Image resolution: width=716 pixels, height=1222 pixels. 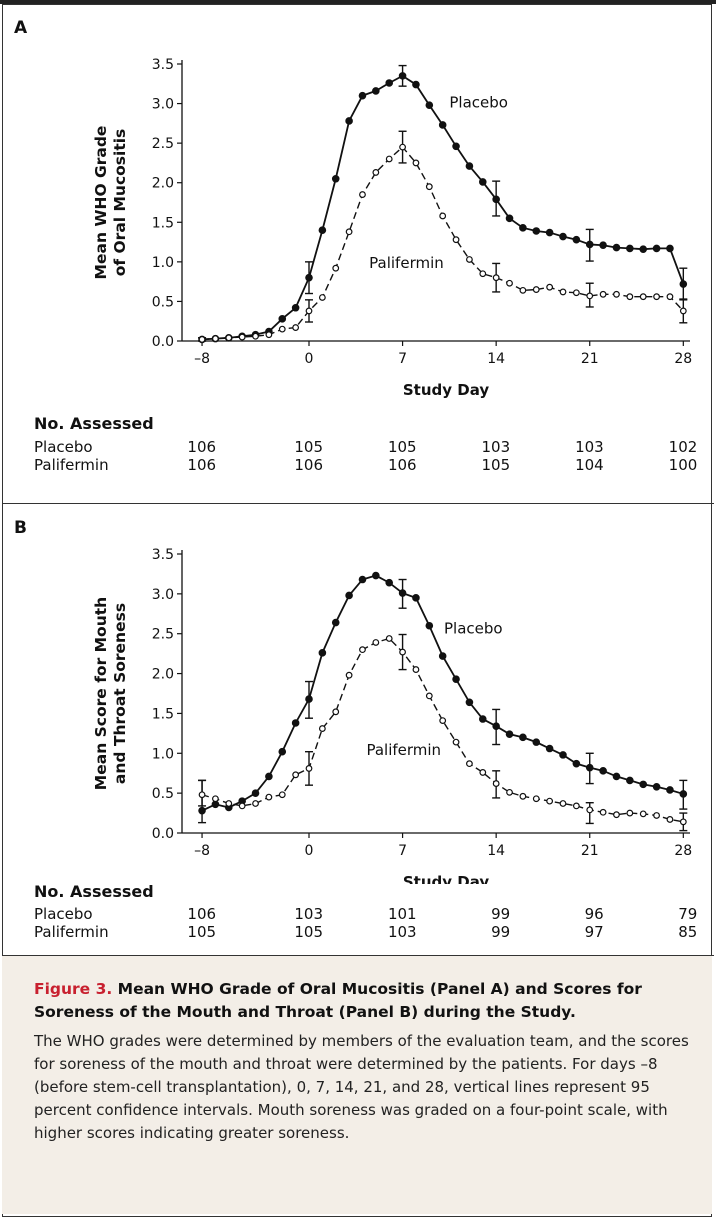 I want to click on assessed-count-placebo: 105, so click(x=402, y=447).